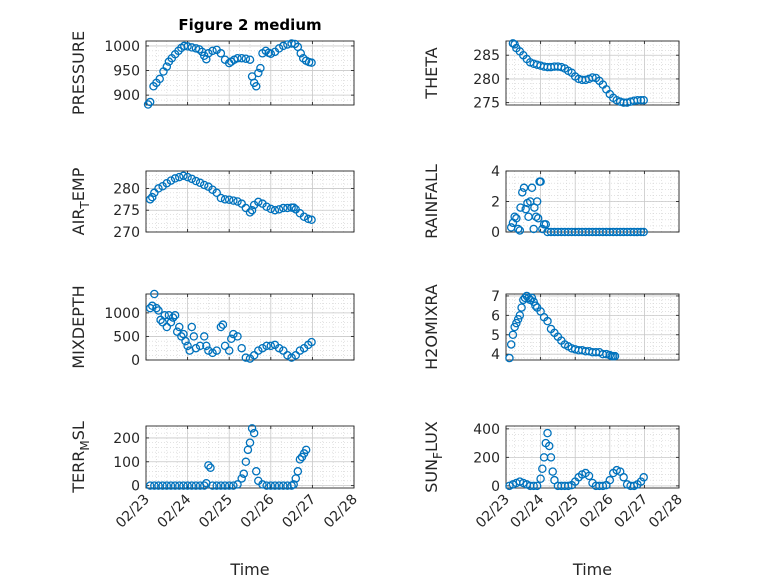 The width and height of the screenshot is (778, 583). What do you see at coordinates (431, 476) in the screenshot?
I see `y-axis-label-part: SUN` at bounding box center [431, 476].